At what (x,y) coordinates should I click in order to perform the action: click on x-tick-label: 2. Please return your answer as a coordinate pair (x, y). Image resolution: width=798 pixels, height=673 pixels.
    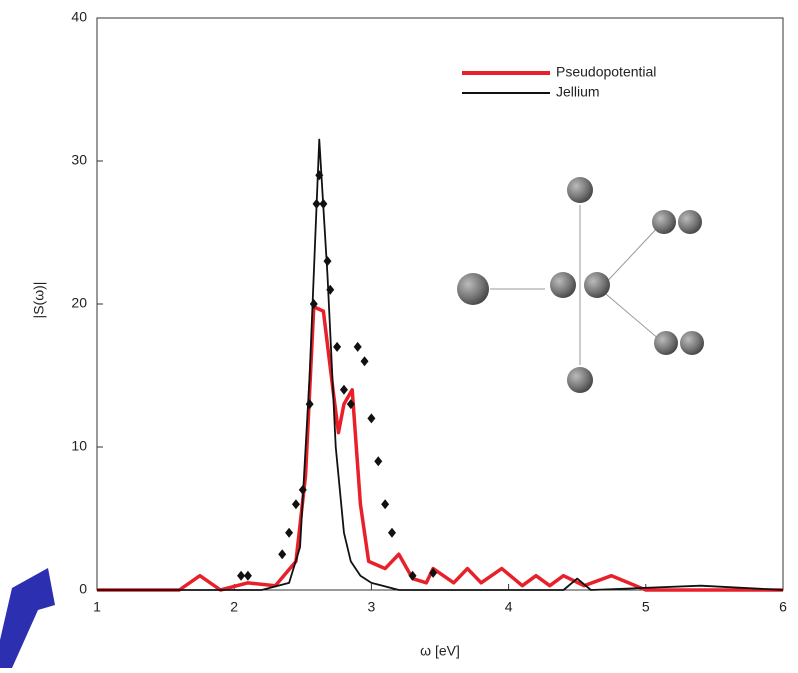
    Looking at the image, I should click on (234, 607).